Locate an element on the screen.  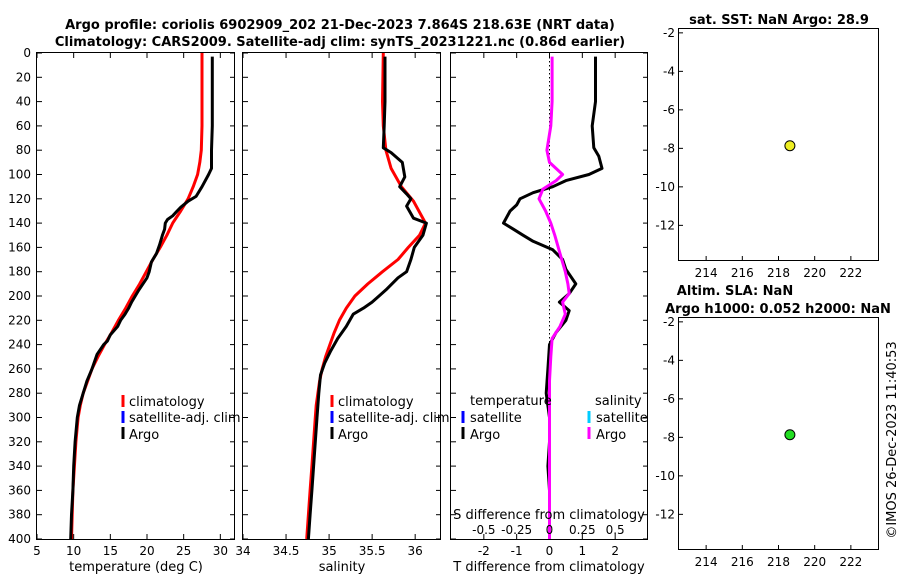
depth-tick-label: 0 is located at coordinates (27, 53).